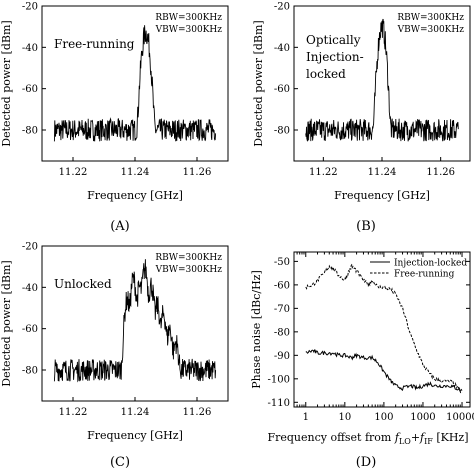  What do you see at coordinates (383, 417) in the screenshot?
I see `x-tick-label: 100` at bounding box center [383, 417].